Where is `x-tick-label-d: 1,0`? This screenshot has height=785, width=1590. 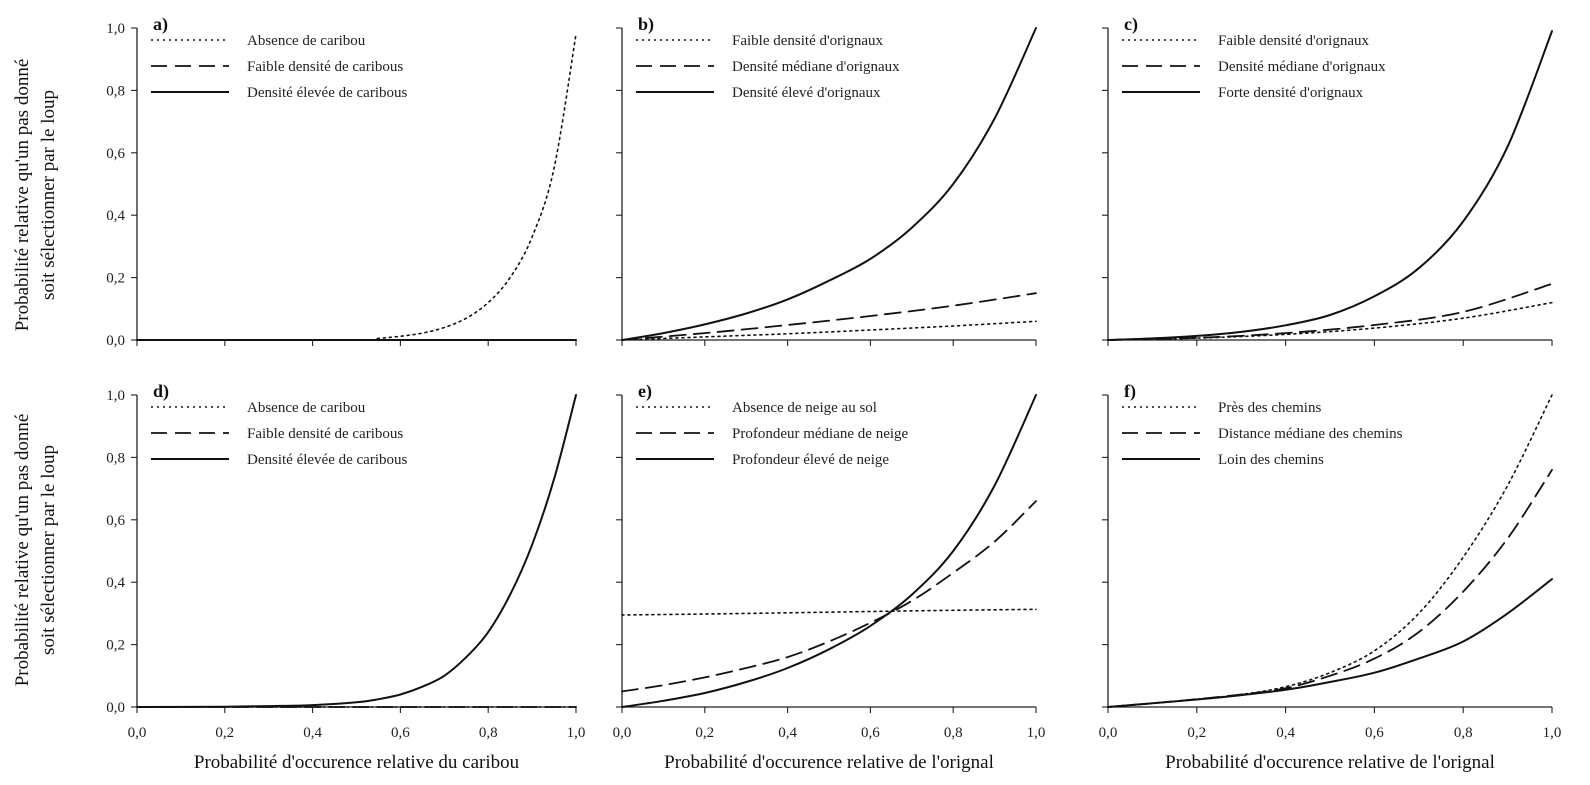 x-tick-label-d: 1,0 is located at coordinates (576, 733).